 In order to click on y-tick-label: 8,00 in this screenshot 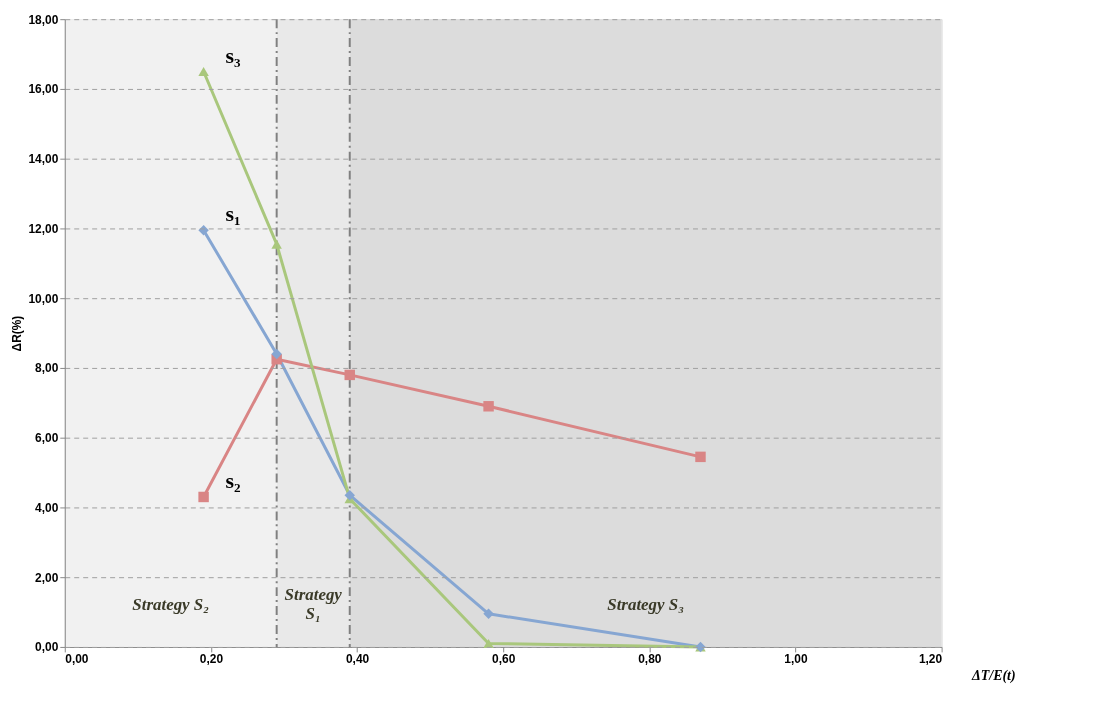, I will do `click(47, 368)`.